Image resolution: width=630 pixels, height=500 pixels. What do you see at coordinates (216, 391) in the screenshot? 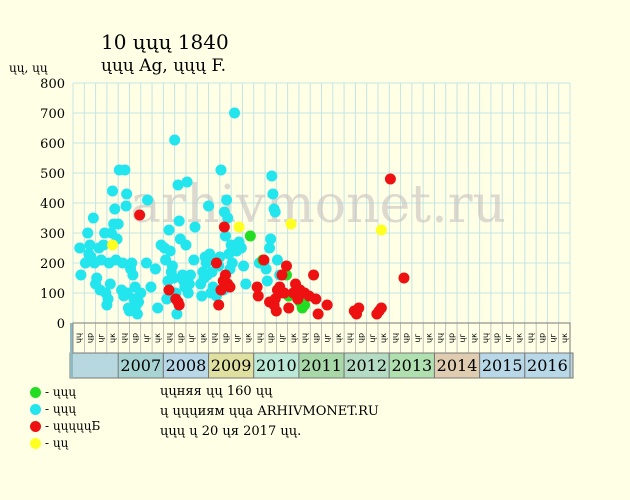
I see `note-average-price: ųųняя ųų 160 ųų` at bounding box center [216, 391].